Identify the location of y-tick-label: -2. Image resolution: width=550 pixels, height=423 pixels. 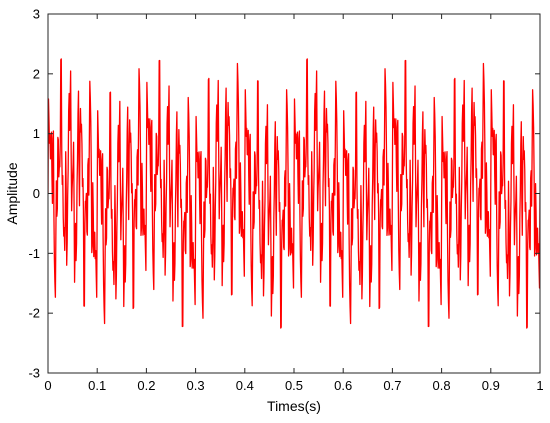
(34, 313).